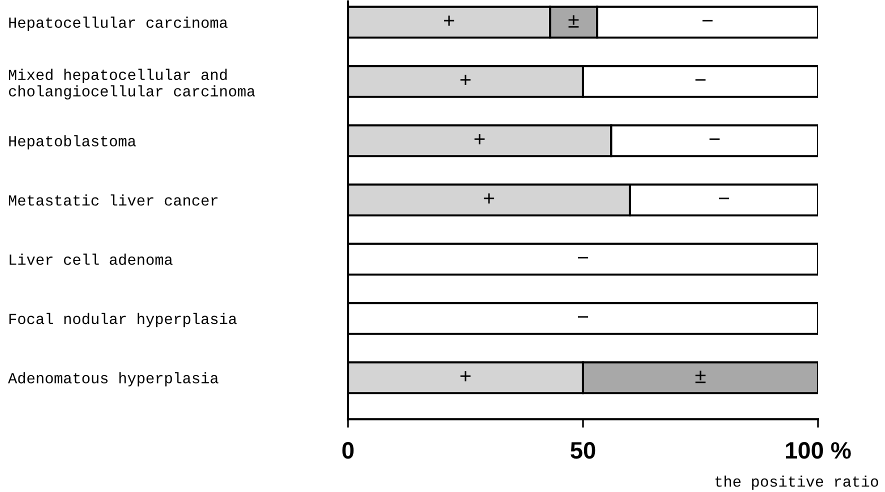 Image resolution: width=885 pixels, height=492 pixels. Describe the element at coordinates (796, 483) in the screenshot. I see `x-axis-title: the positive ratio` at that location.